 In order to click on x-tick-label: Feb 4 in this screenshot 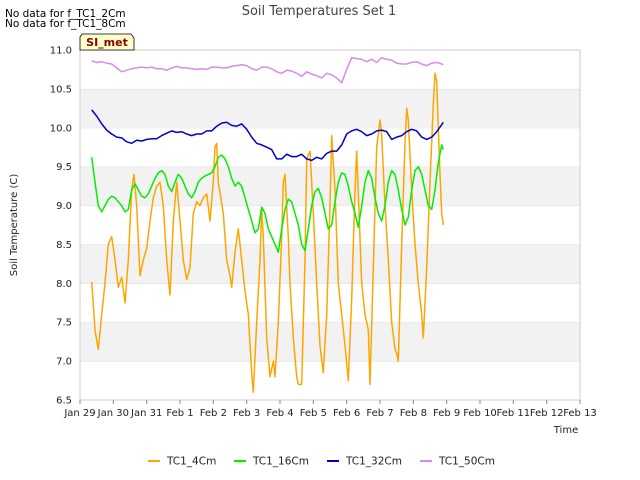, I will do `click(279, 413)`.